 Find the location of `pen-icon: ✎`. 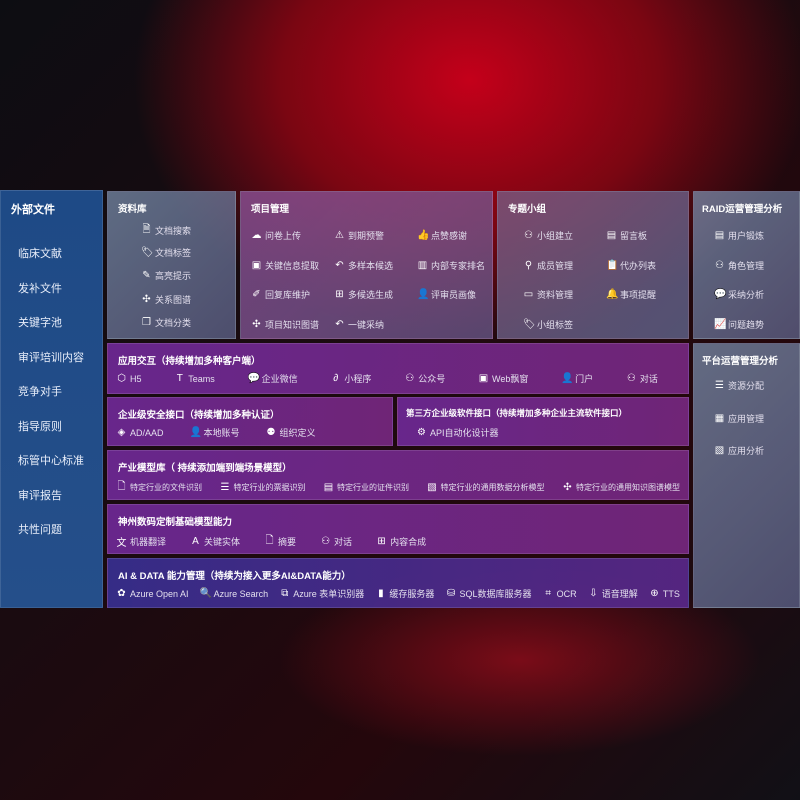

pen-icon: ✎ is located at coordinates (146, 275).